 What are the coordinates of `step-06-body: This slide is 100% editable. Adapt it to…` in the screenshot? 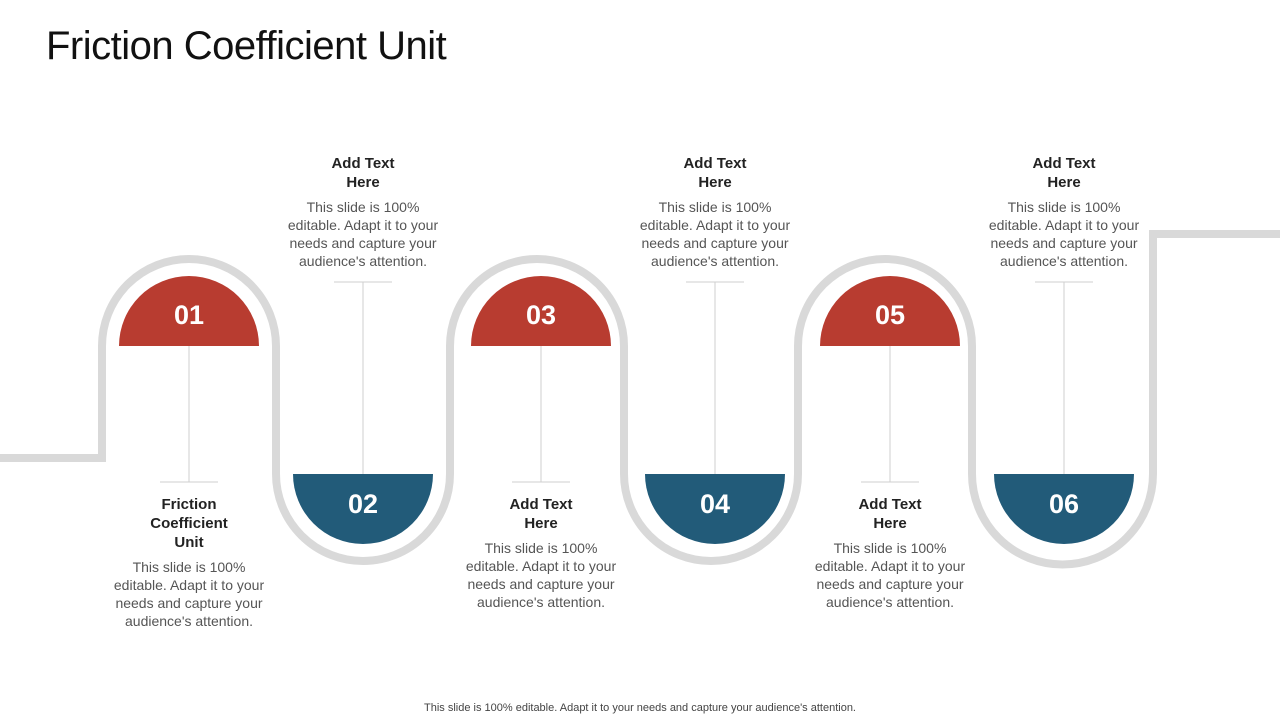 It's located at (1064, 234).